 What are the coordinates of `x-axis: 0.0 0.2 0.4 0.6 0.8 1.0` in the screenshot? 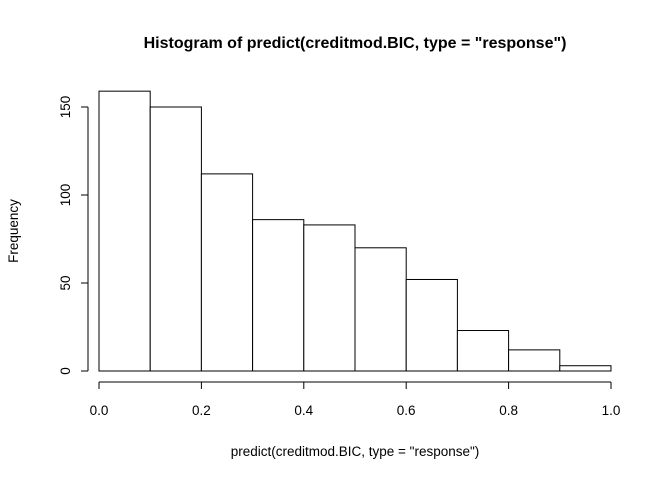 It's located at (355, 399).